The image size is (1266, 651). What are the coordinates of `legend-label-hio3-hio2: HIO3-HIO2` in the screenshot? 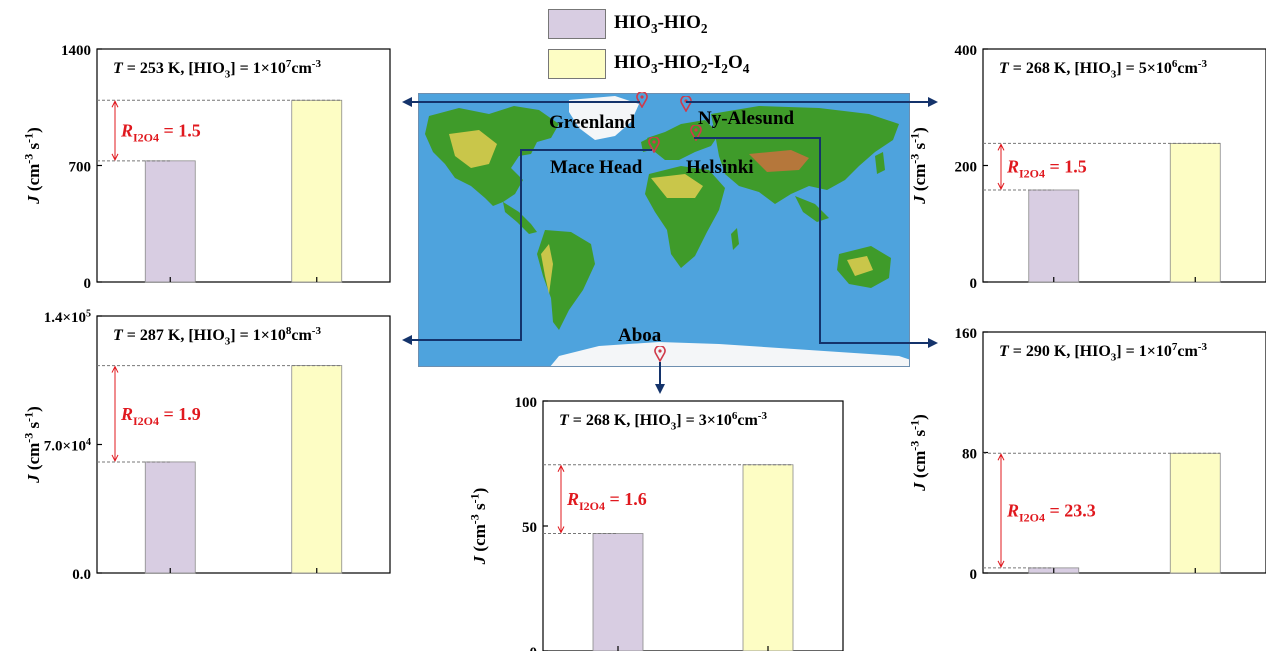 It's located at (661, 23).